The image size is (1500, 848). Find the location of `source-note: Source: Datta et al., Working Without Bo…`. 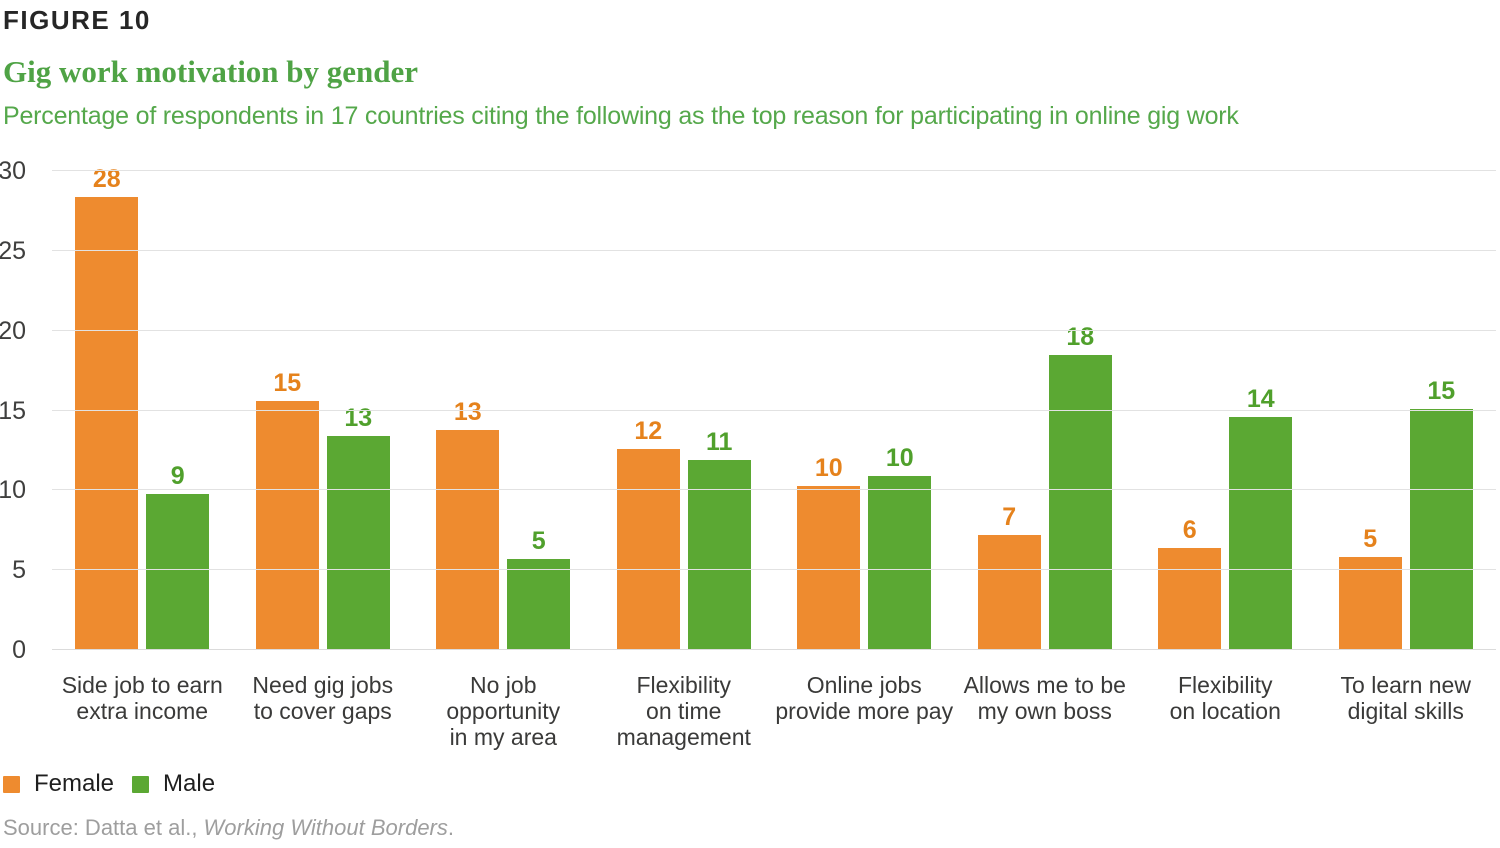

source-note: Source: Datta et al., Working Without Bo… is located at coordinates (228, 828).